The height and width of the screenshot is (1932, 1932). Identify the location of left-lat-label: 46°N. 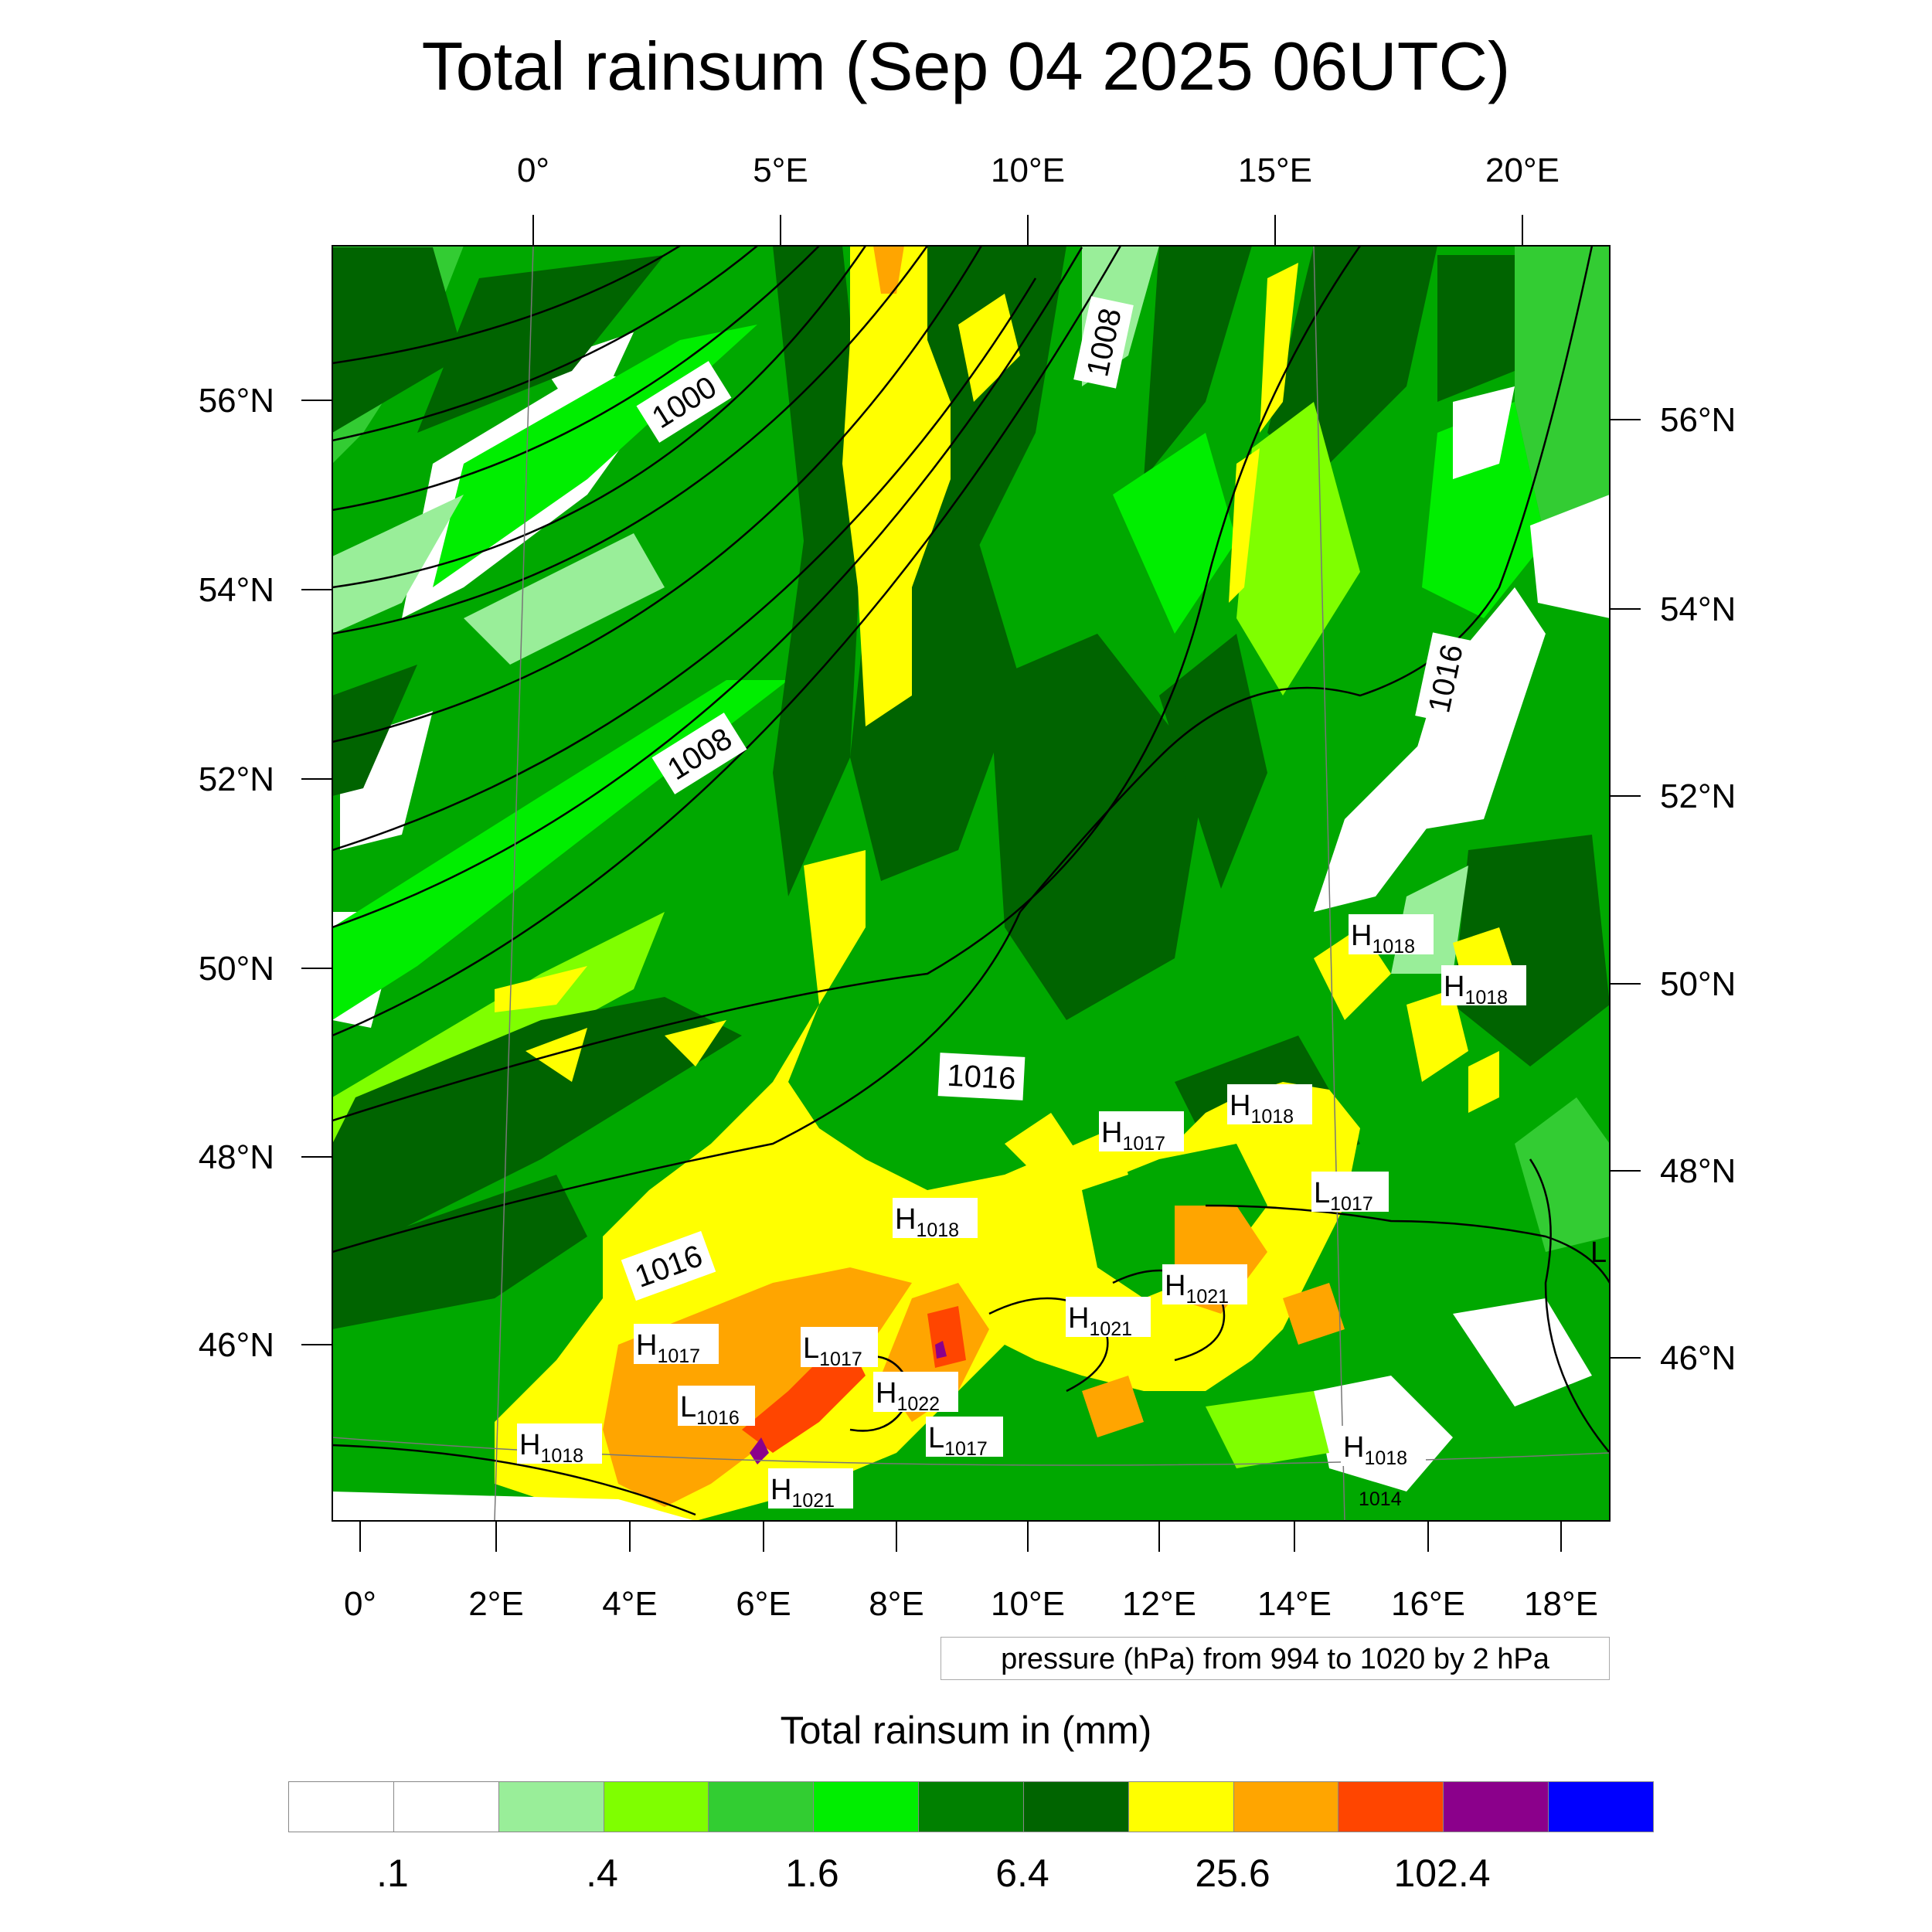
(237, 1345).